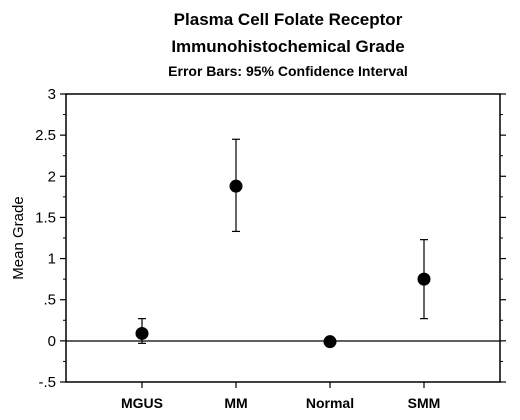  What do you see at coordinates (142, 333) in the screenshot?
I see `data-point-mgus` at bounding box center [142, 333].